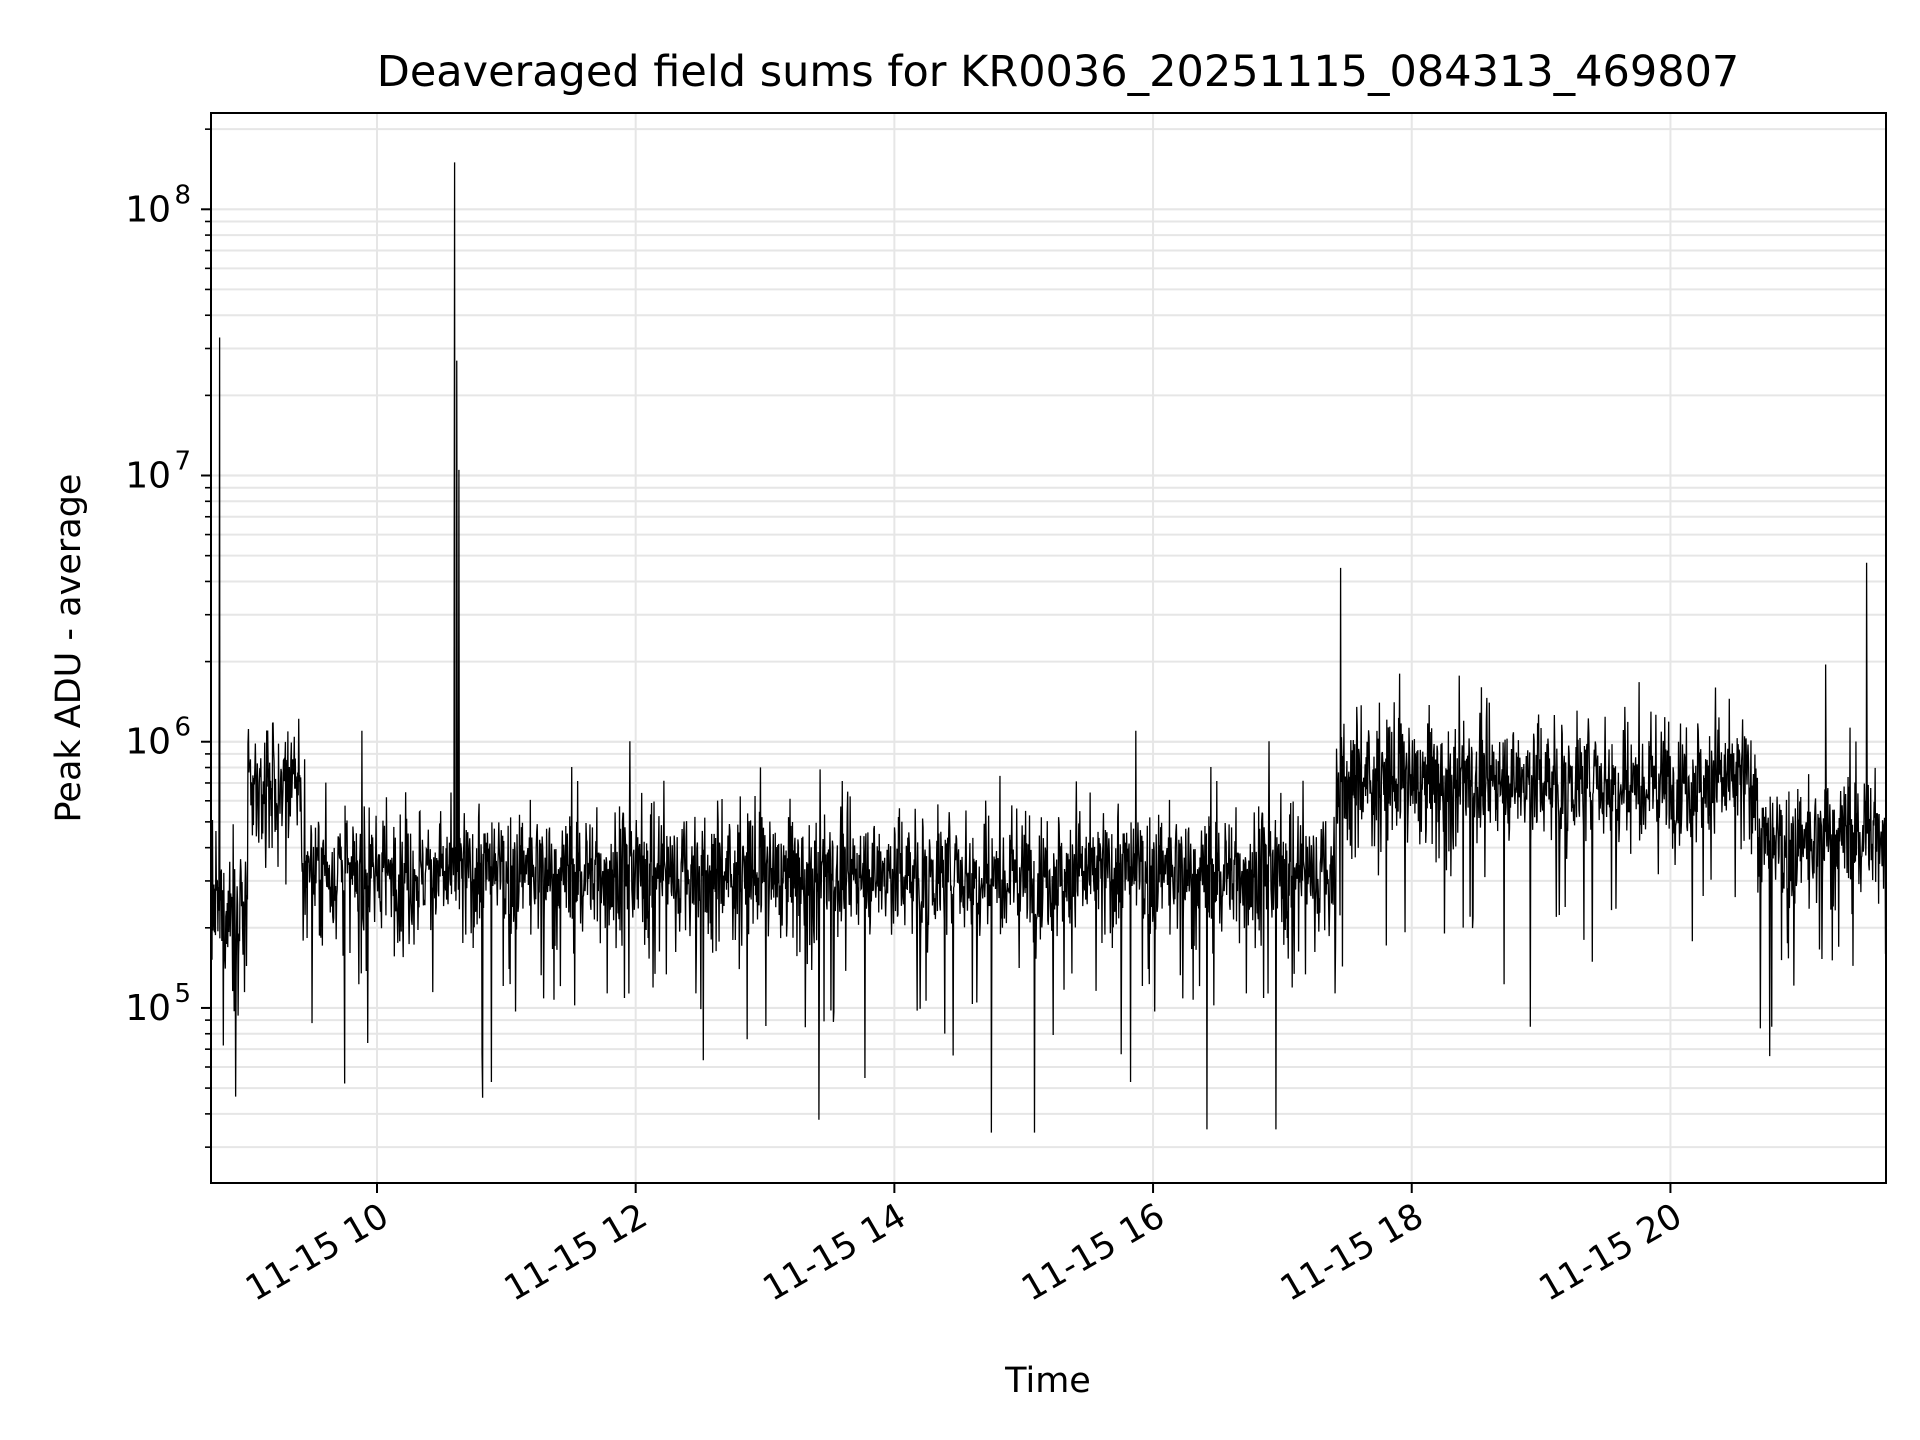 This screenshot has width=1920, height=1440. Describe the element at coordinates (1352, 1252) in the screenshot. I see `x-tick-label: 11-15 18` at that location.